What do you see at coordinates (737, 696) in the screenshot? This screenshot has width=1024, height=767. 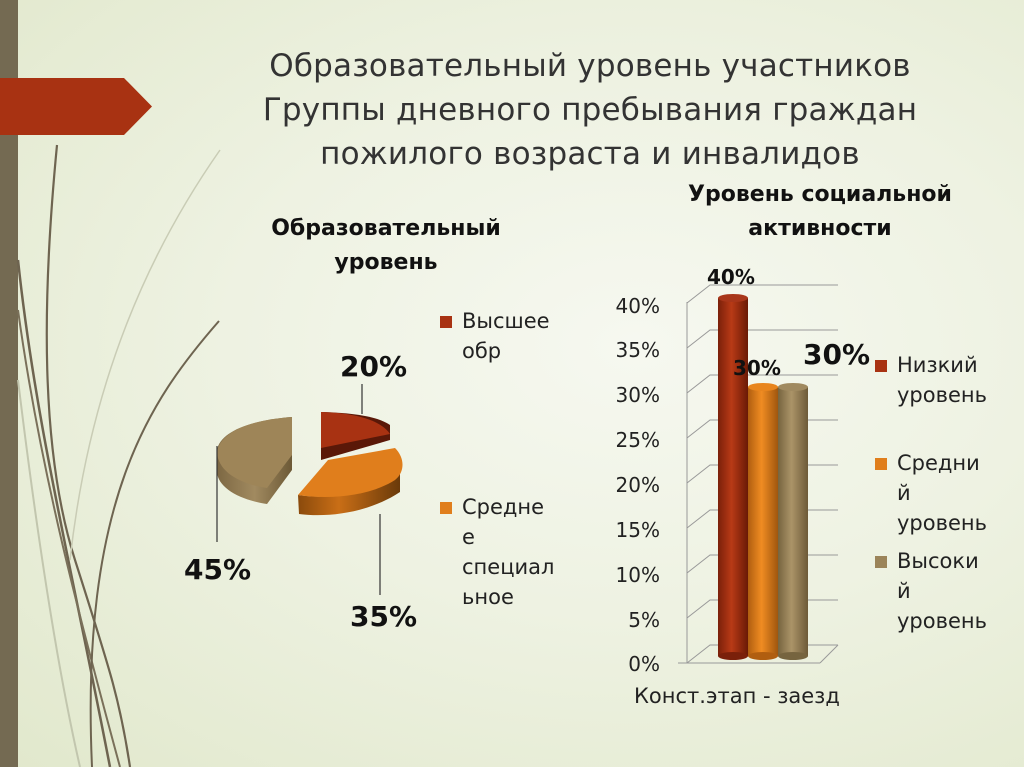 I see `x-axis-label: Конст.этап - заезд` at bounding box center [737, 696].